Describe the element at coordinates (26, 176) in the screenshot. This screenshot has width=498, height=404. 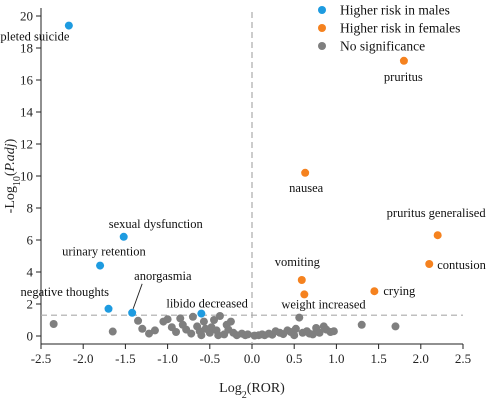
I see `y-tick-label: 10` at that location.